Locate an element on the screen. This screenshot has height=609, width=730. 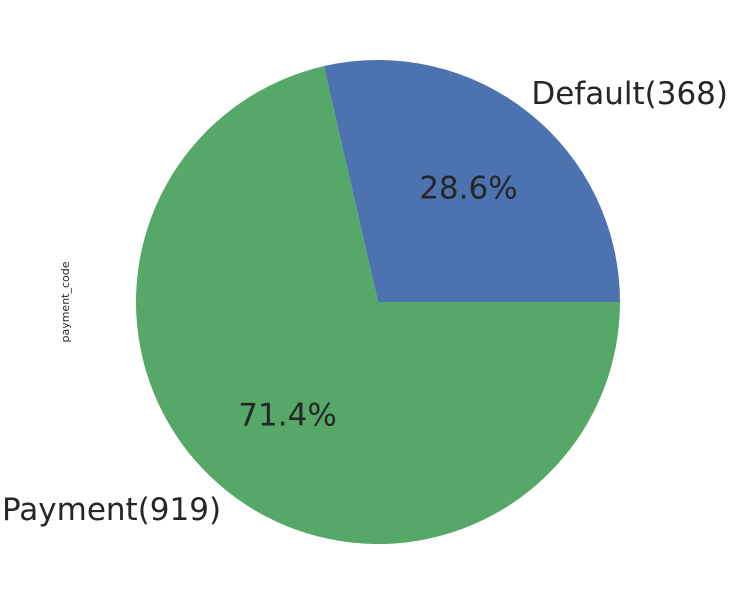
percent-label-0: 28.6% is located at coordinates (468, 188).